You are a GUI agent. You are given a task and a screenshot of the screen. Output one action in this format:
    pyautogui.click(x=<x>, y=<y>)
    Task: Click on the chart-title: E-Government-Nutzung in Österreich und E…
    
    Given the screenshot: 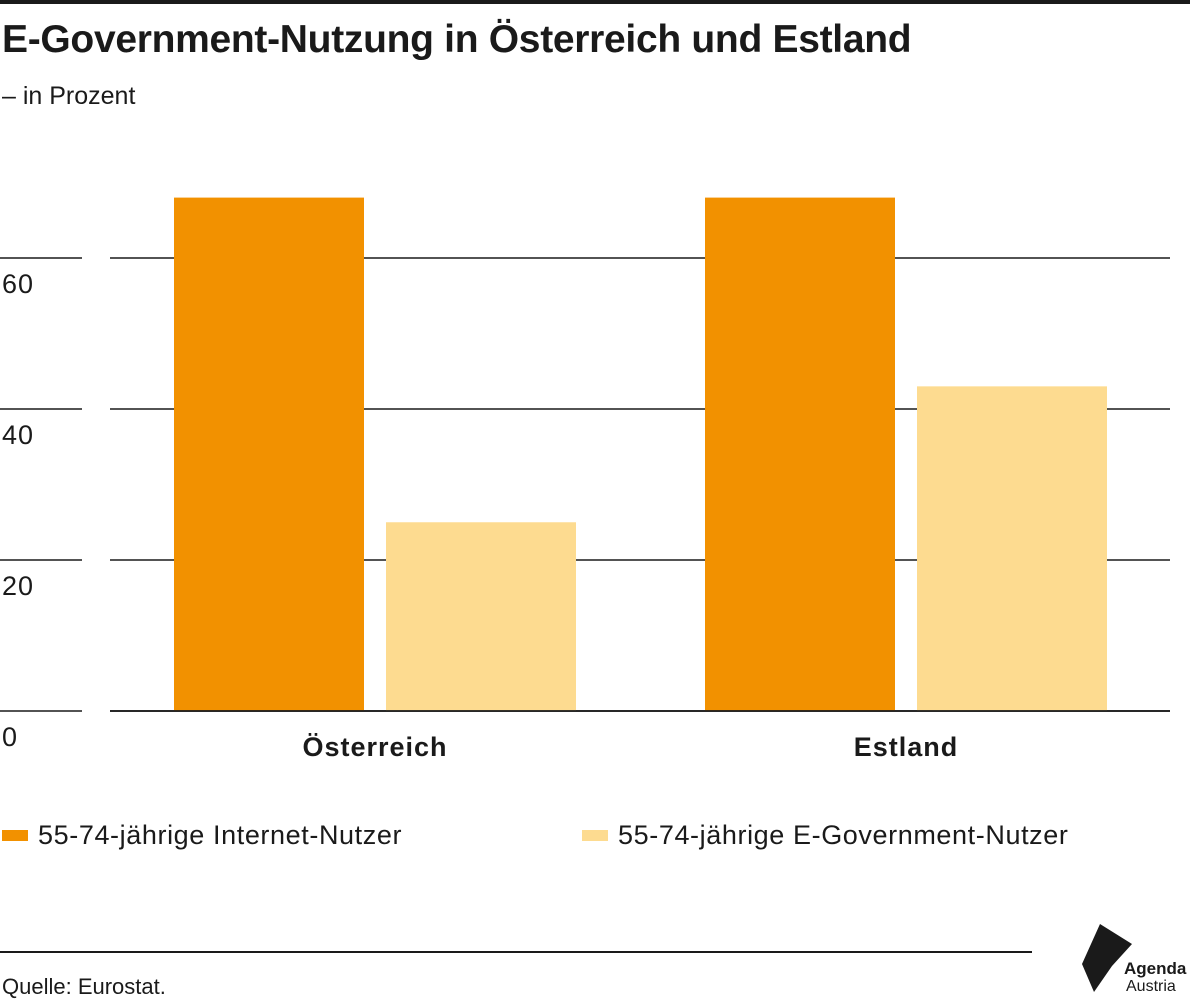 What is the action you would take?
    pyautogui.click(x=457, y=39)
    